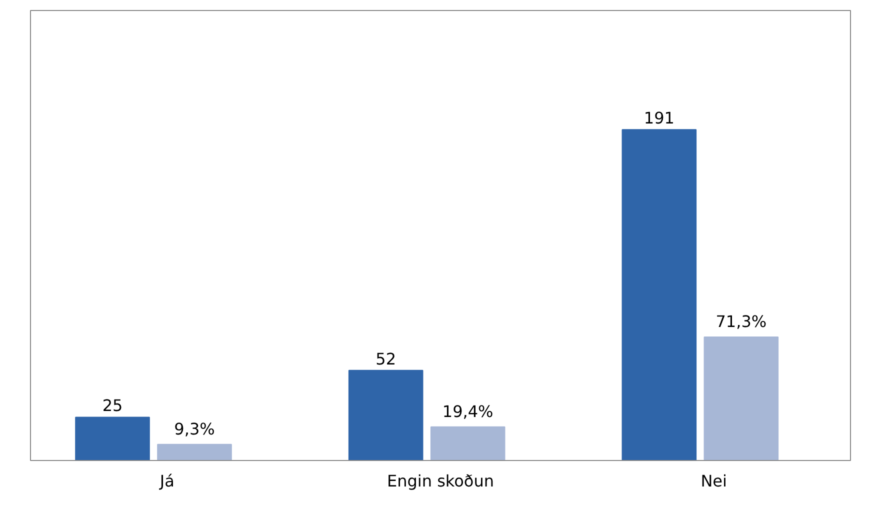 Image resolution: width=869 pixels, height=506 pixels. I want to click on x-tick-label: Já, so click(166, 481).